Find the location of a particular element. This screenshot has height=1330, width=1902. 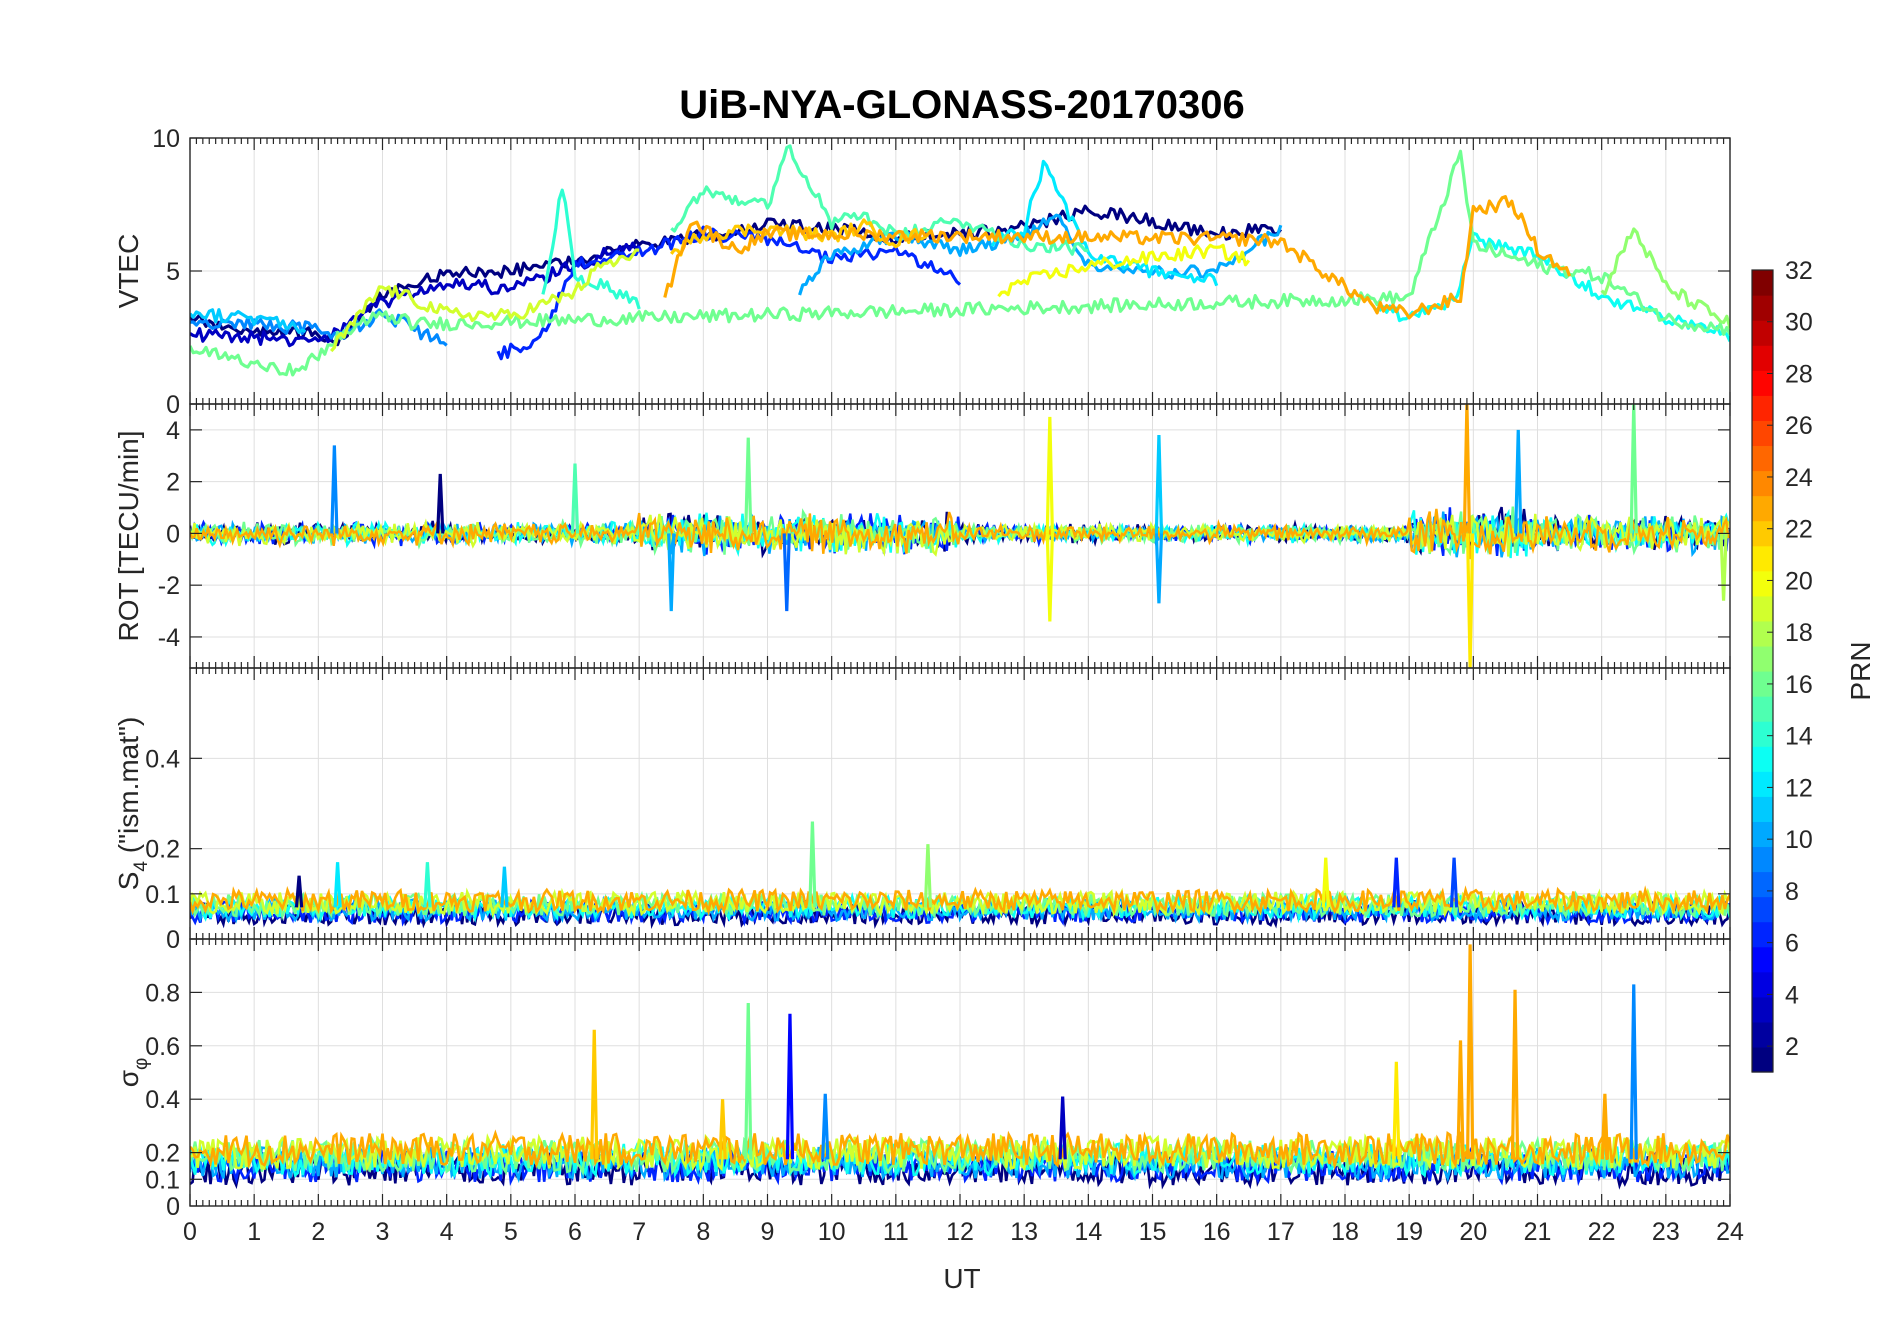

x-tick-label: 2 is located at coordinates (318, 1232).